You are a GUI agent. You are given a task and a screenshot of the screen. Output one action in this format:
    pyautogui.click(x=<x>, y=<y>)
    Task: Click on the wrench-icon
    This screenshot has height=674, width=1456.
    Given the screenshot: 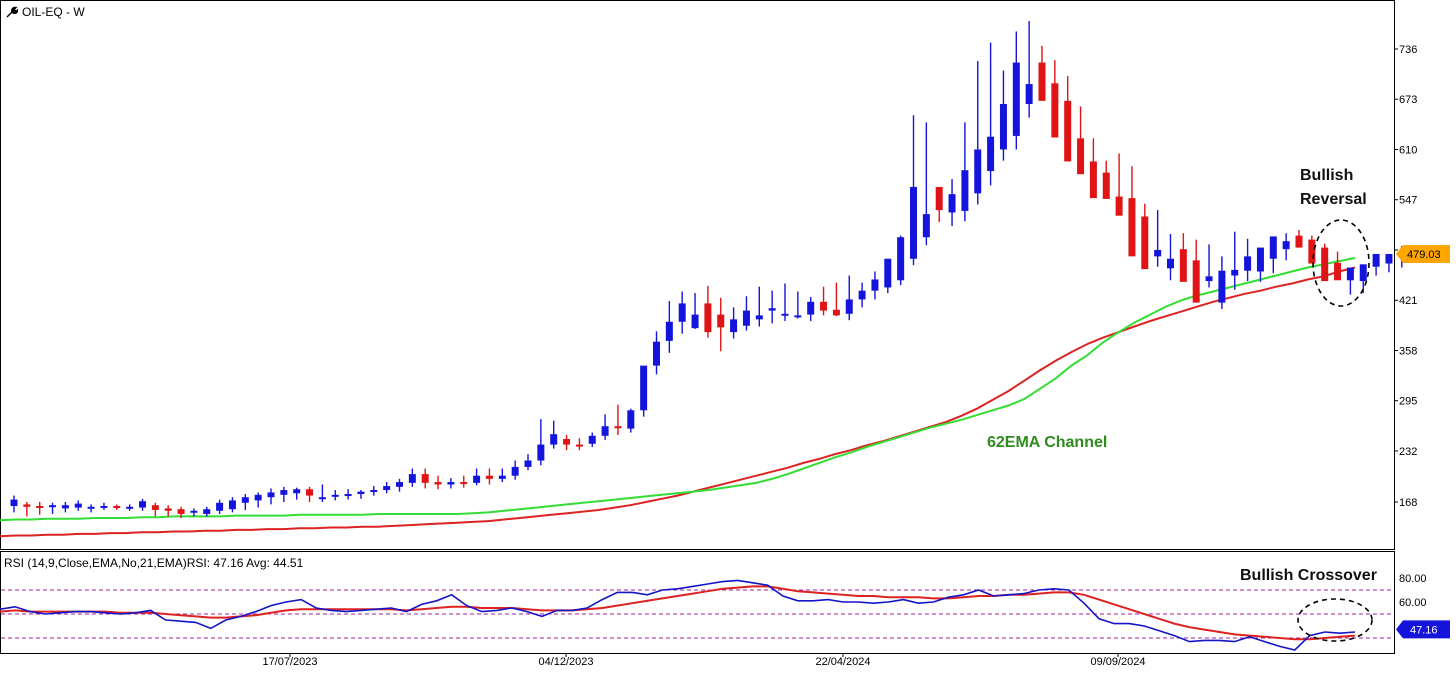 What is the action you would take?
    pyautogui.click(x=12, y=12)
    